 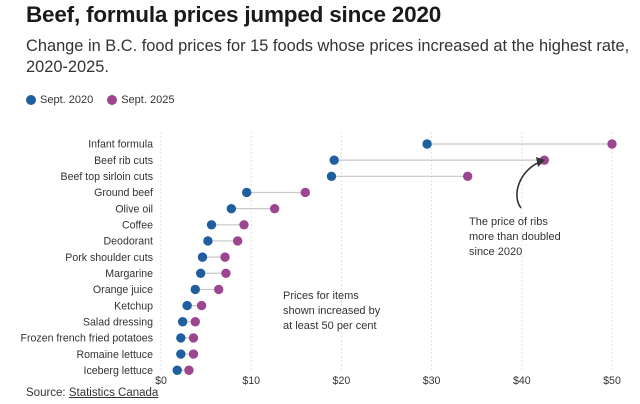 I want to click on x-tick-label: $50, so click(x=612, y=381).